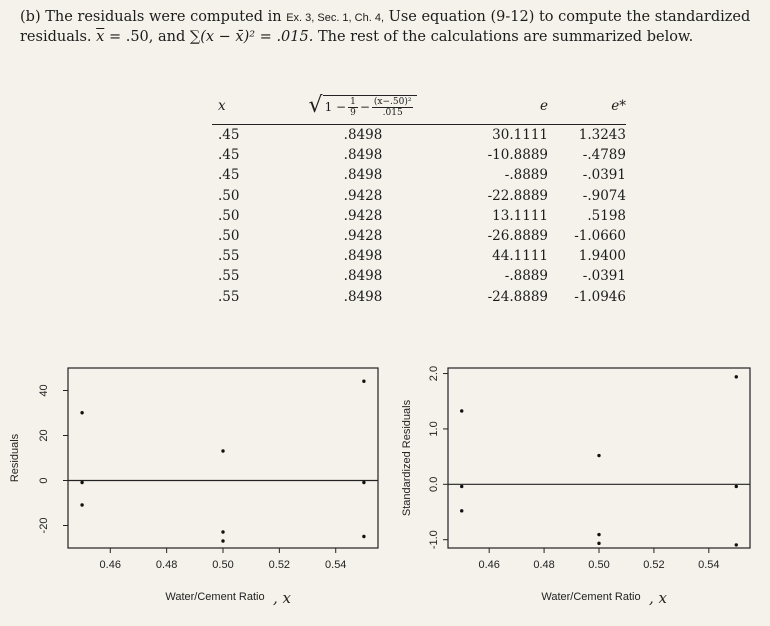  I want to click on table-row: .55 .8498 44.1111 1.9400, so click(419, 256).